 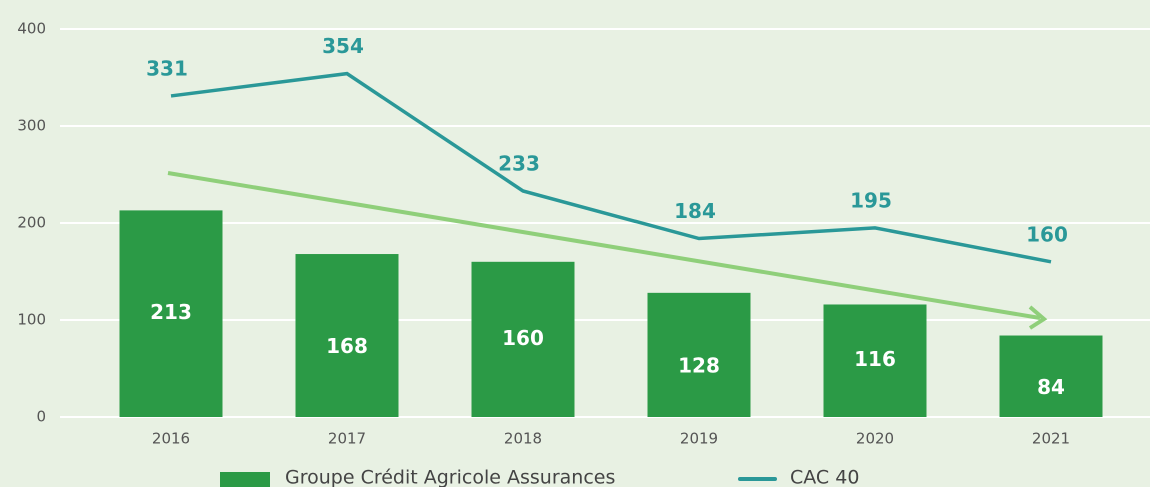 I want to click on line-label: 195, so click(x=871, y=200).